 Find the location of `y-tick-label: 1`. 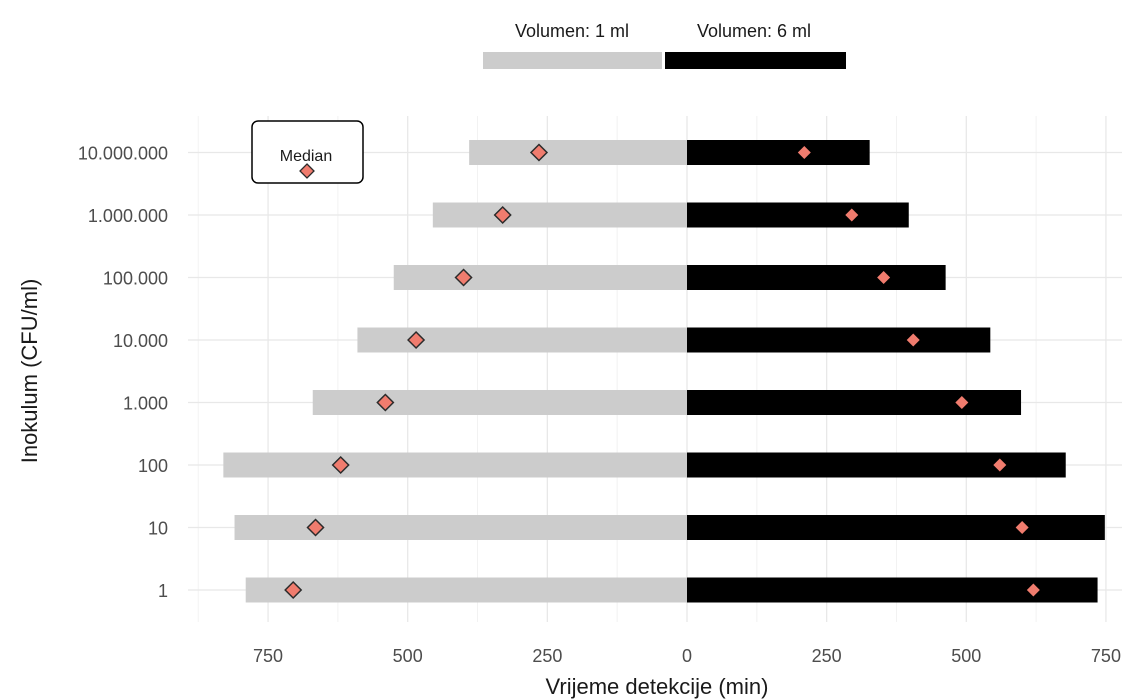

y-tick-label: 1 is located at coordinates (163, 591).